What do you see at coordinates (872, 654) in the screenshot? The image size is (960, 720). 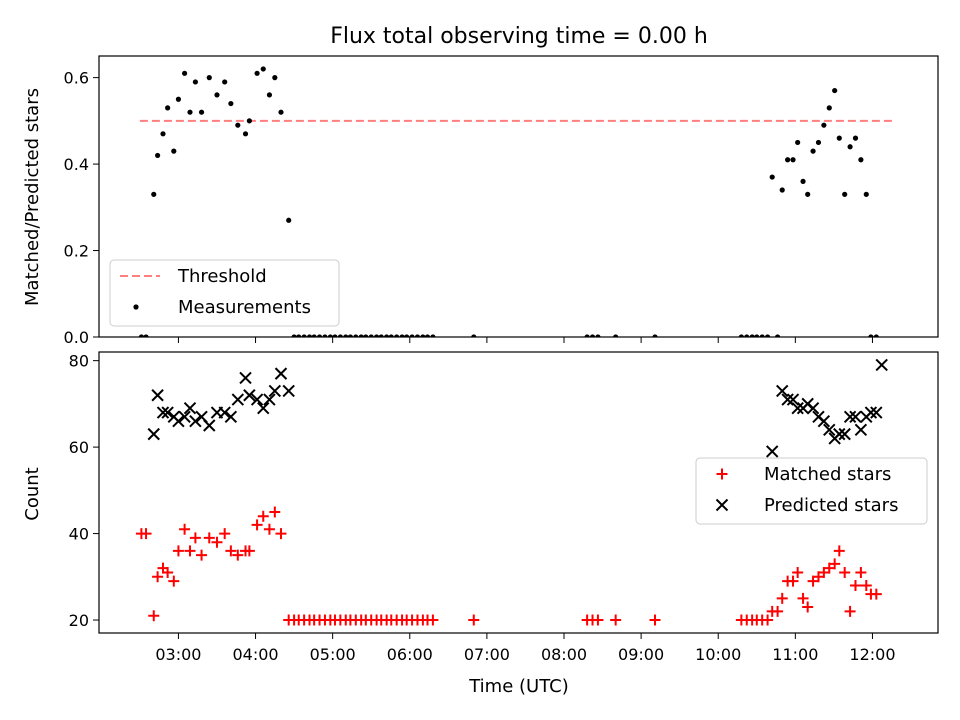 I see `x-tick-label: 12:00` at bounding box center [872, 654].